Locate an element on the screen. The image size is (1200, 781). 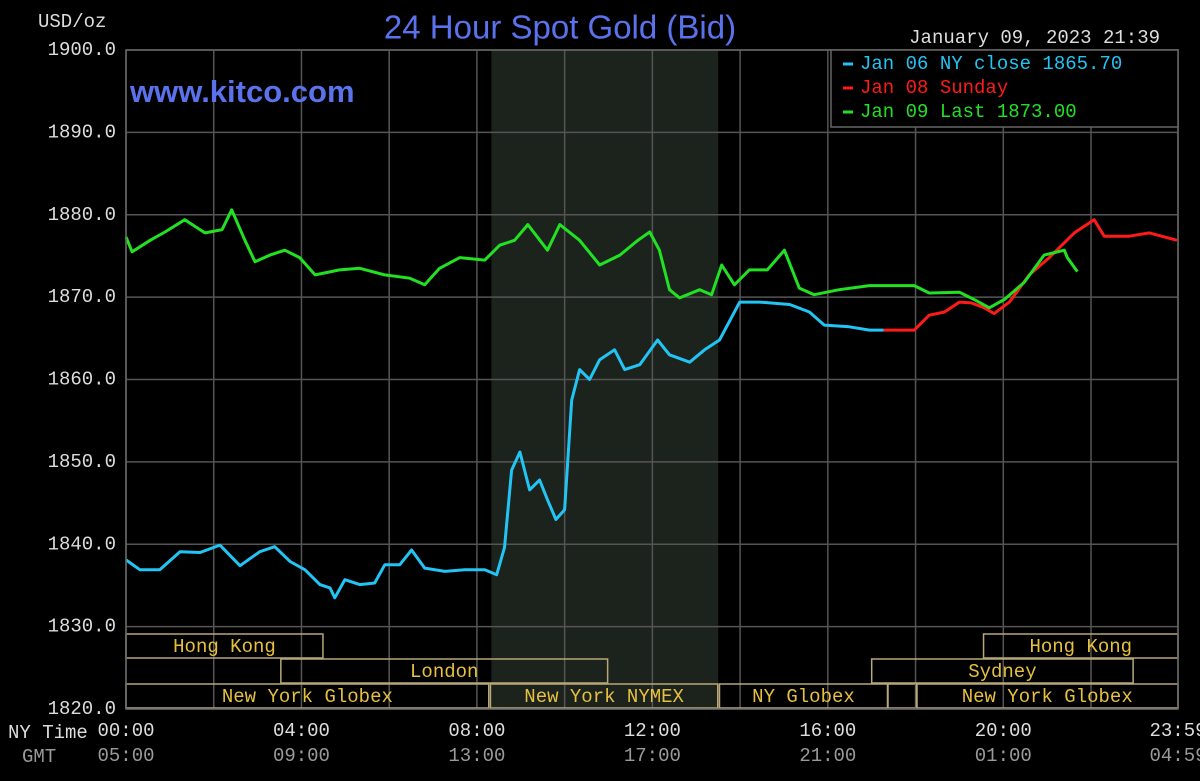
legend-box is located at coordinates (1004, 88).